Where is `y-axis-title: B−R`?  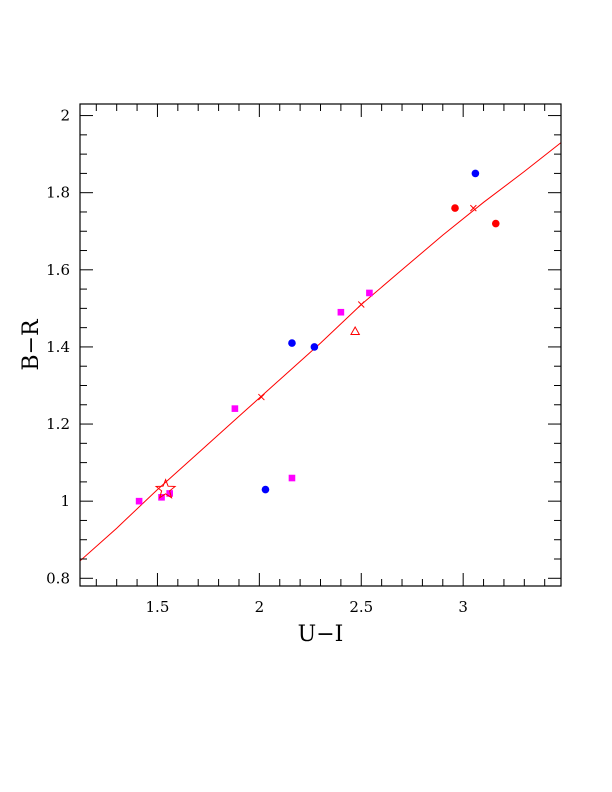
y-axis-title: B−R is located at coordinates (31, 344).